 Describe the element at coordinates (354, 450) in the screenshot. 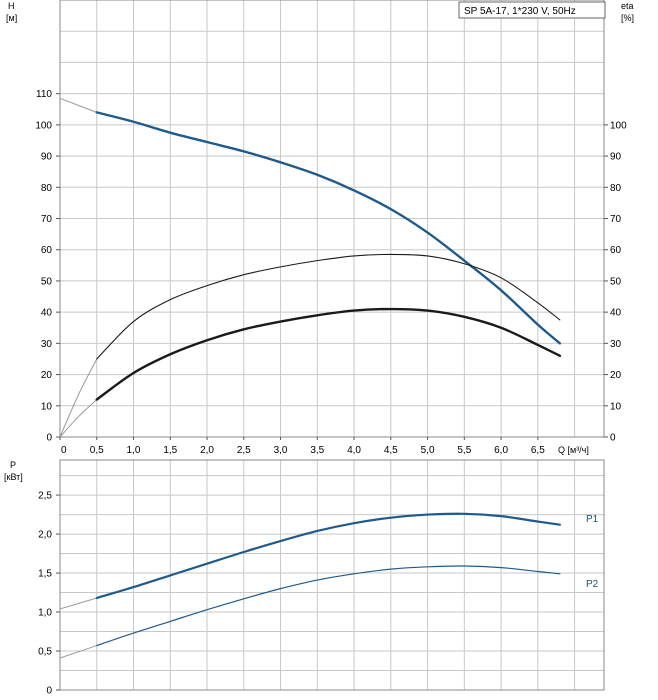

I see `q-tick-label: 4,0` at that location.